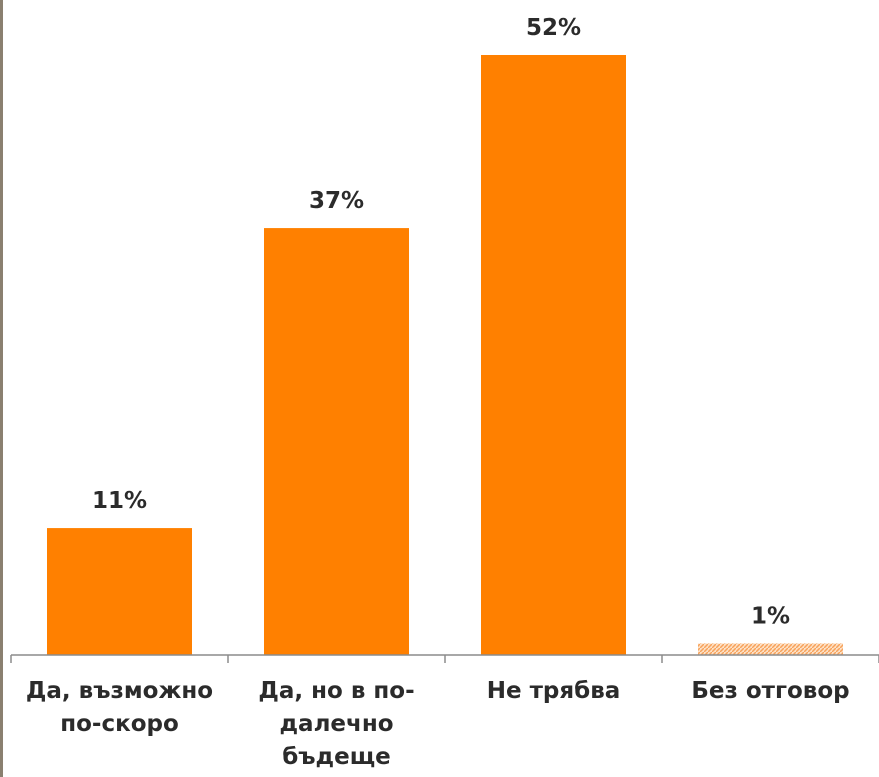 Image resolution: width=879 pixels, height=777 pixels. Describe the element at coordinates (553, 28) in the screenshot. I see `data-label: 52%` at that location.